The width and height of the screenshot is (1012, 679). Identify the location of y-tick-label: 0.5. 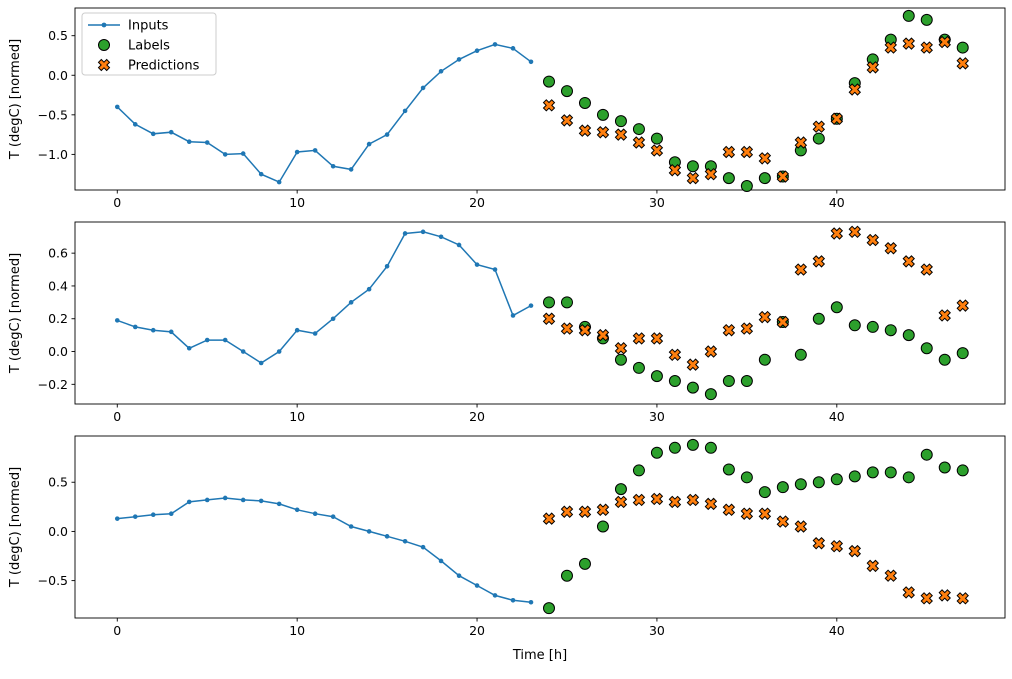
(58, 482).